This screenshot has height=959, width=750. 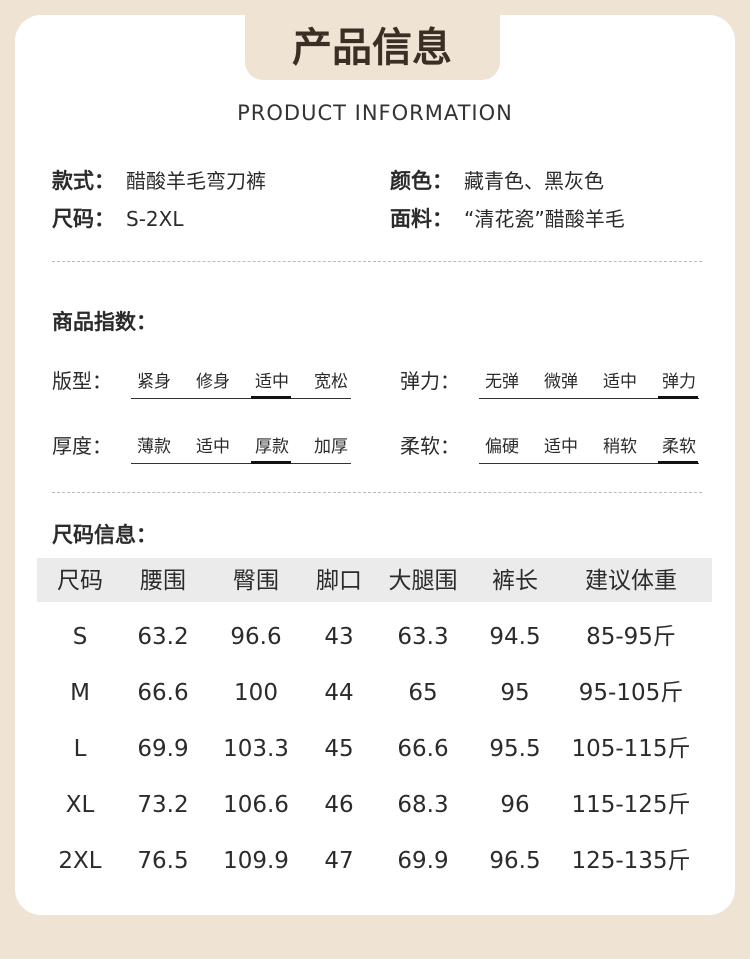 What do you see at coordinates (163, 860) in the screenshot?
I see `table-cell: 76.5` at bounding box center [163, 860].